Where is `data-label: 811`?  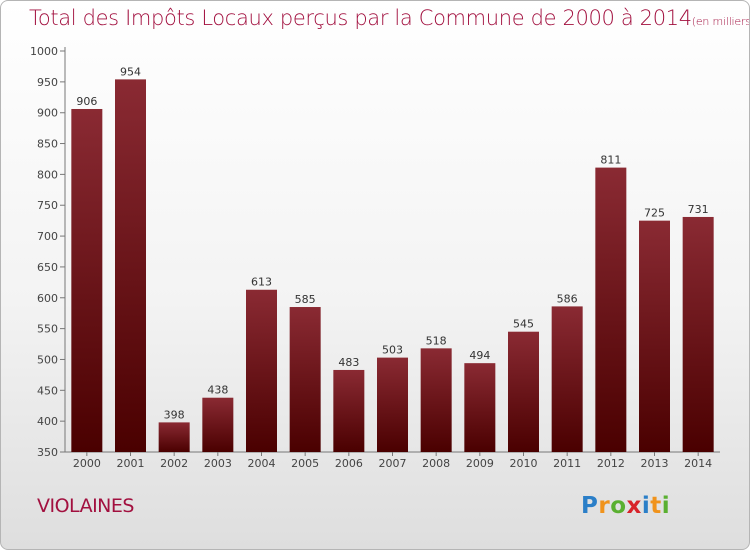
data-label: 811 is located at coordinates (610, 160).